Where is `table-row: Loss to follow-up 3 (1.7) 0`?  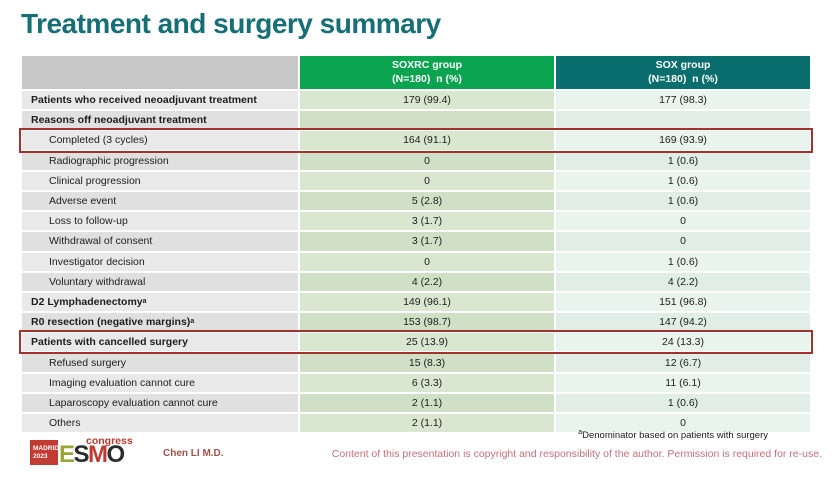
table-row: Loss to follow-up 3 (1.7) 0 is located at coordinates (416, 221).